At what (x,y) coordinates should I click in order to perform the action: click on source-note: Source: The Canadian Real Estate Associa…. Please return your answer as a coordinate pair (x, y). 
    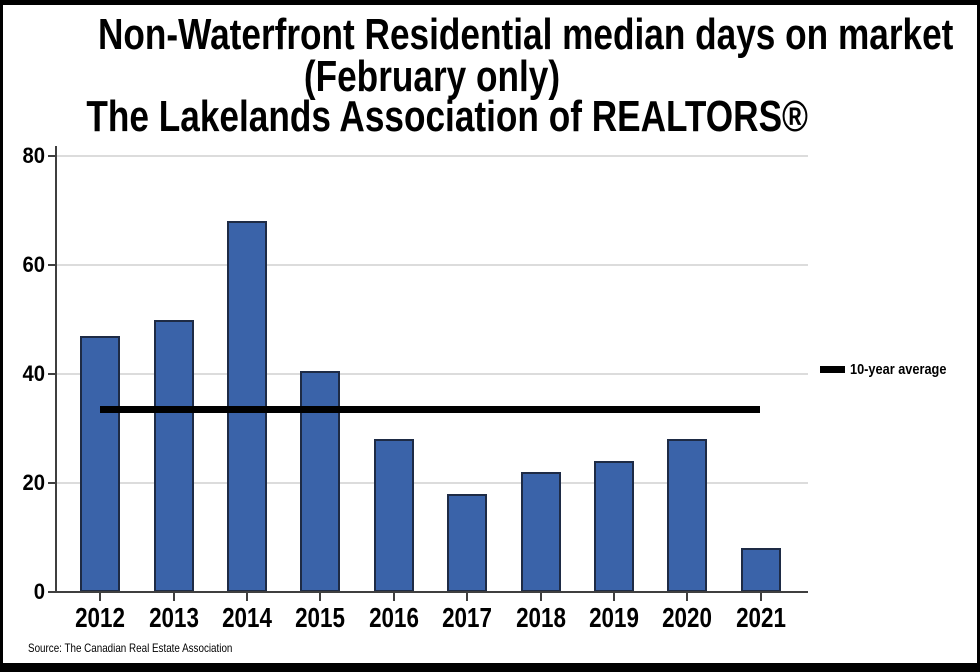
    Looking at the image, I should click on (130, 648).